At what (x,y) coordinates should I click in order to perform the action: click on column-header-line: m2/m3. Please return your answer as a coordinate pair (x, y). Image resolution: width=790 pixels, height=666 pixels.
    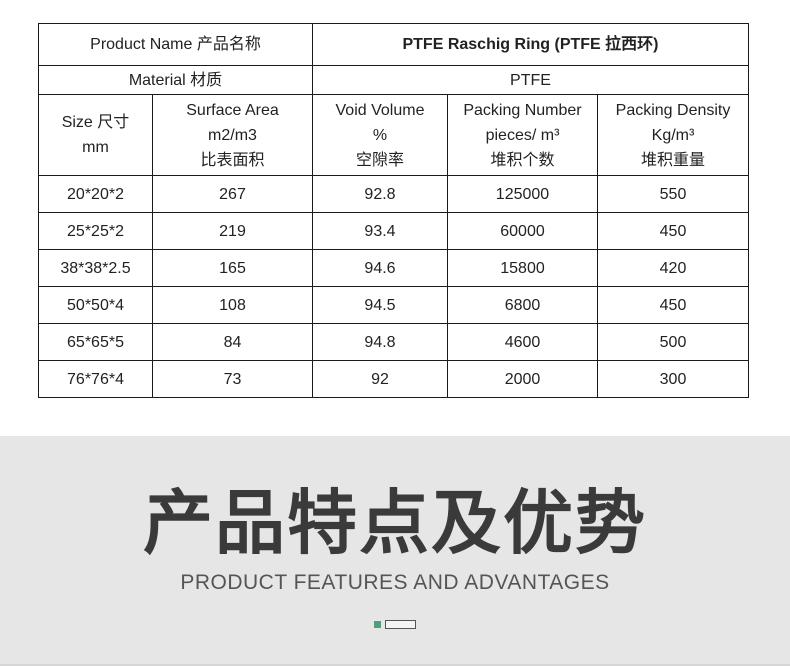
    Looking at the image, I should click on (232, 135).